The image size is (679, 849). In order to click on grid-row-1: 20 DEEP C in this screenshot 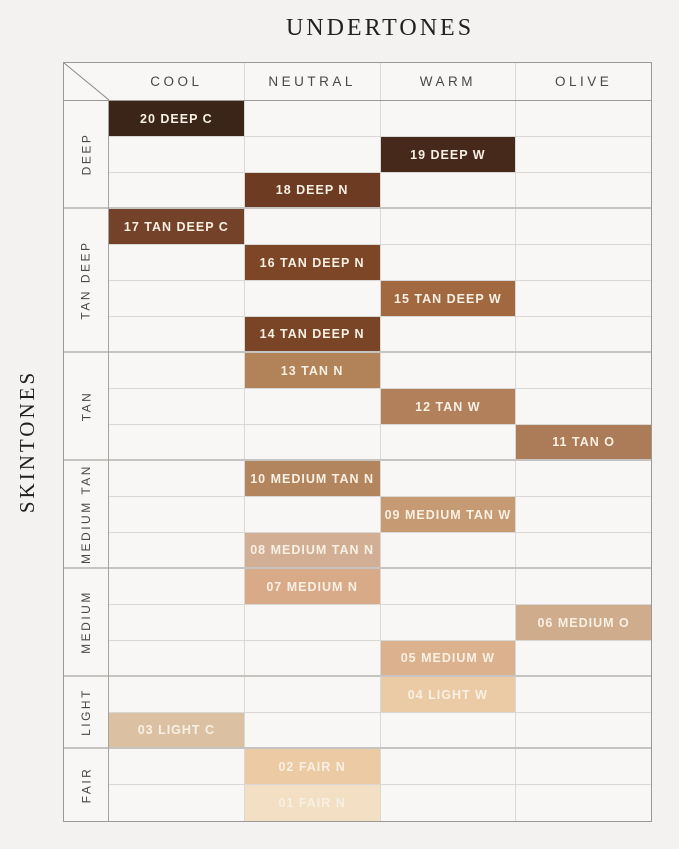, I will do `click(380, 119)`.